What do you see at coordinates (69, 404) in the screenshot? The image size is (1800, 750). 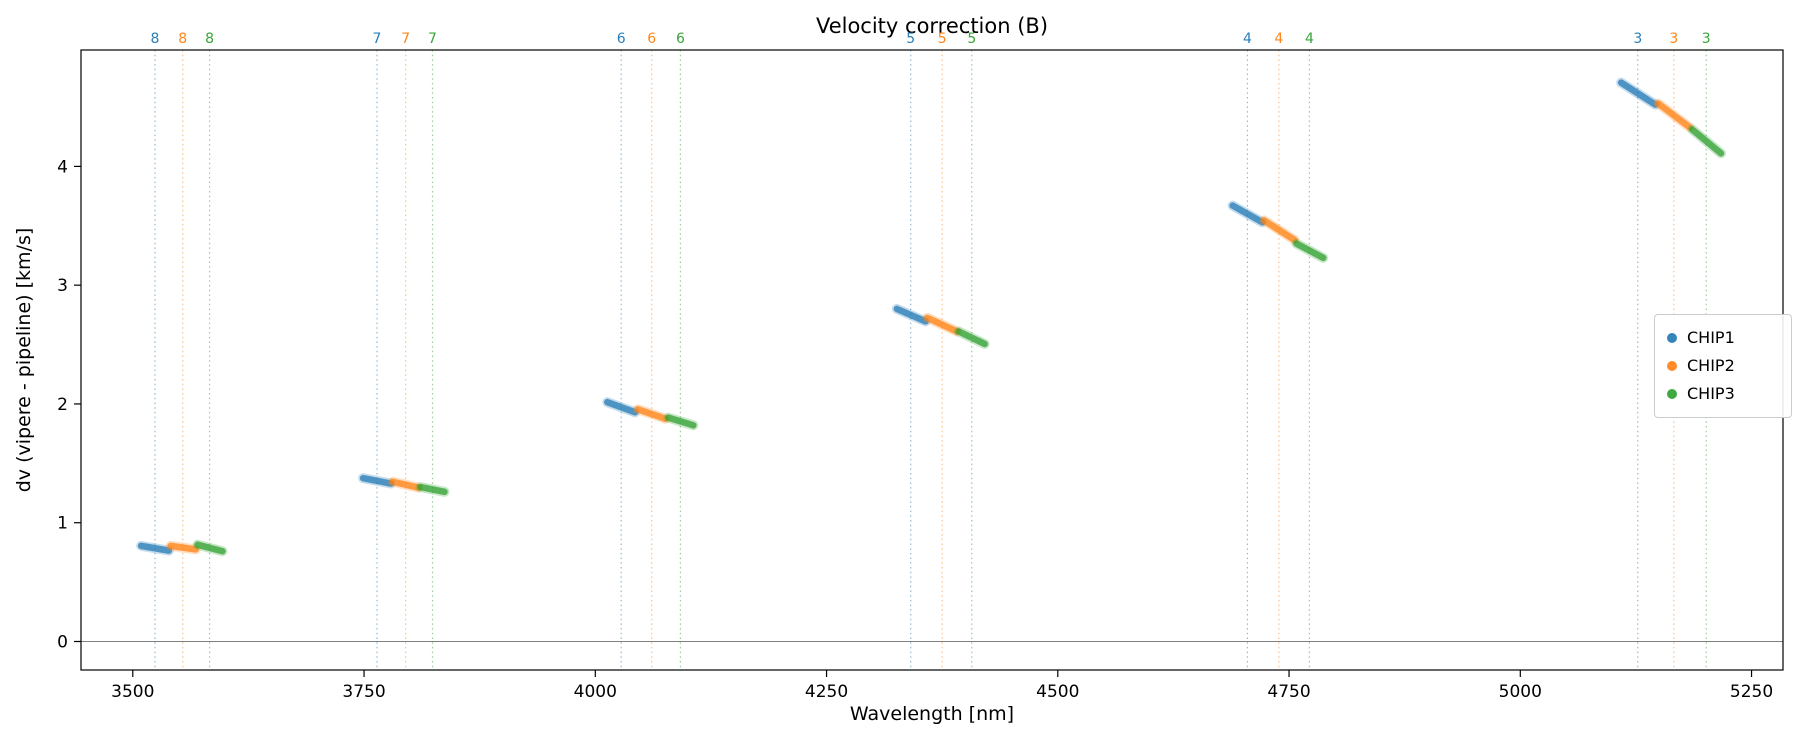 I see `y-axis-ticks: 0 1 2 3 4` at bounding box center [69, 404].